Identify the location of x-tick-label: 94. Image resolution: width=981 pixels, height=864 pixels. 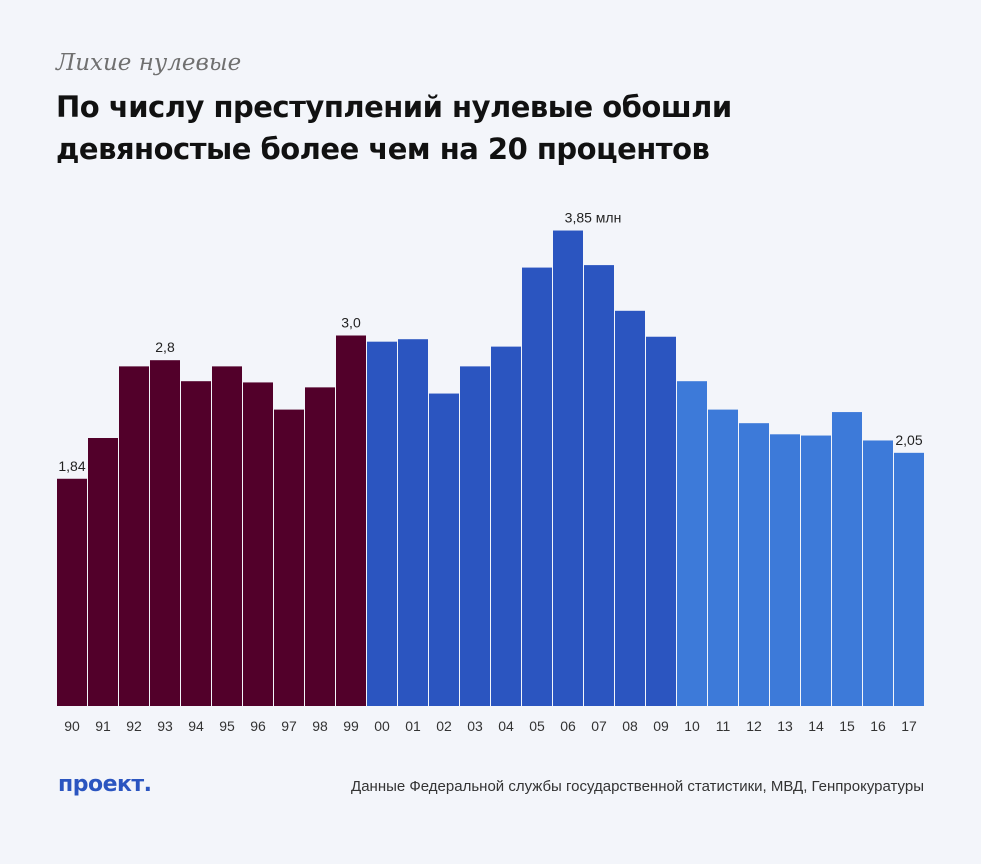
(196, 726).